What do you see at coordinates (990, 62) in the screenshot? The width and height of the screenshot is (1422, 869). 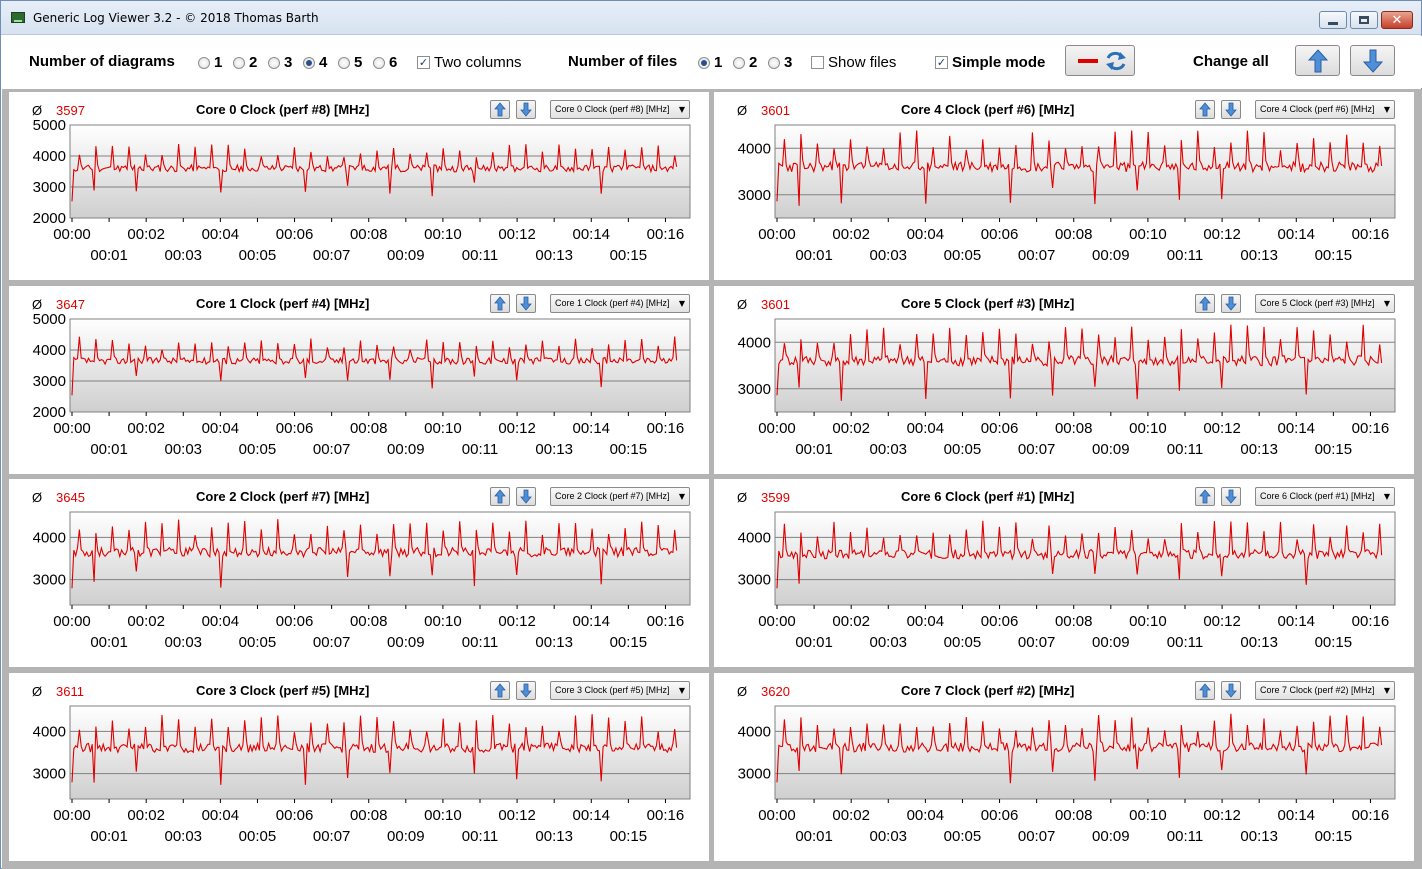 I see `simple-mode-checkbox: ✓ Simple mode` at bounding box center [990, 62].